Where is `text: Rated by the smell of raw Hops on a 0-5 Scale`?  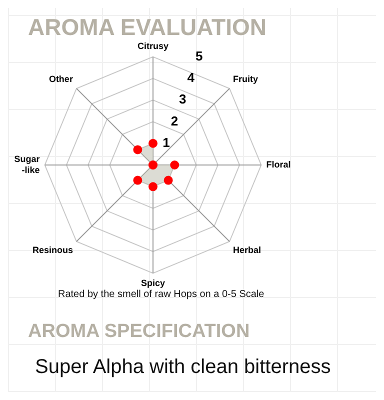 text: Rated by the smell of raw Hops on a 0-5 Scale is located at coordinates (161, 294).